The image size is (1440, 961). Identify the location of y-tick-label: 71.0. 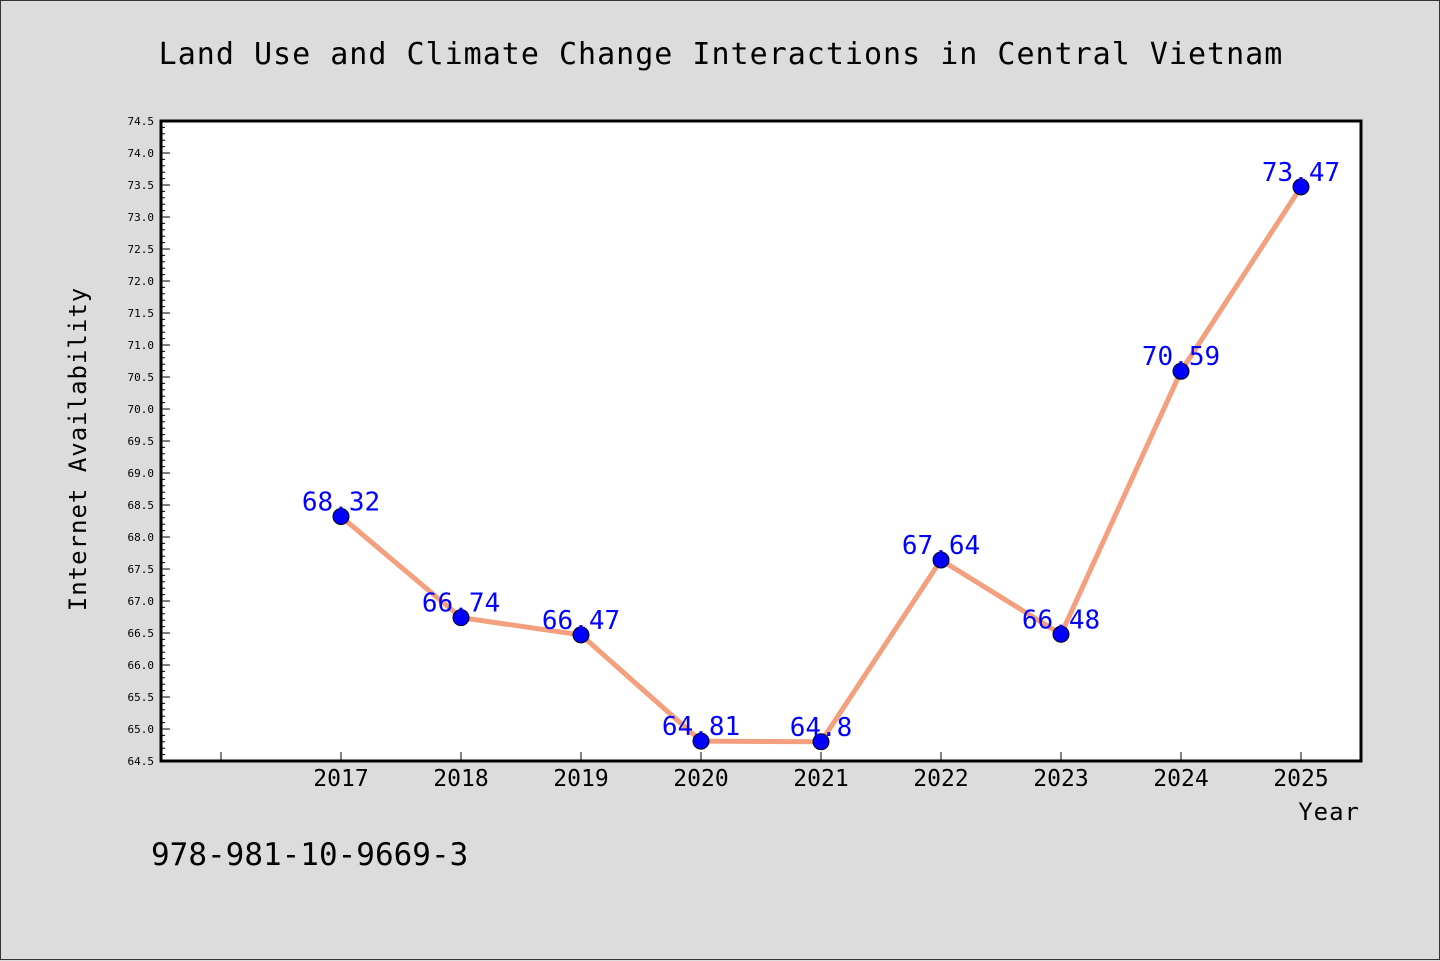
(141, 345).